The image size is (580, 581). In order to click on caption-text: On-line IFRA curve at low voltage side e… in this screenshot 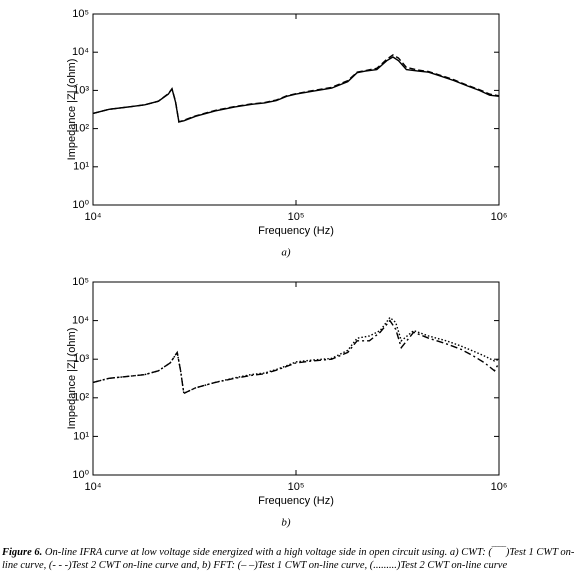, I will do `click(288, 559)`.